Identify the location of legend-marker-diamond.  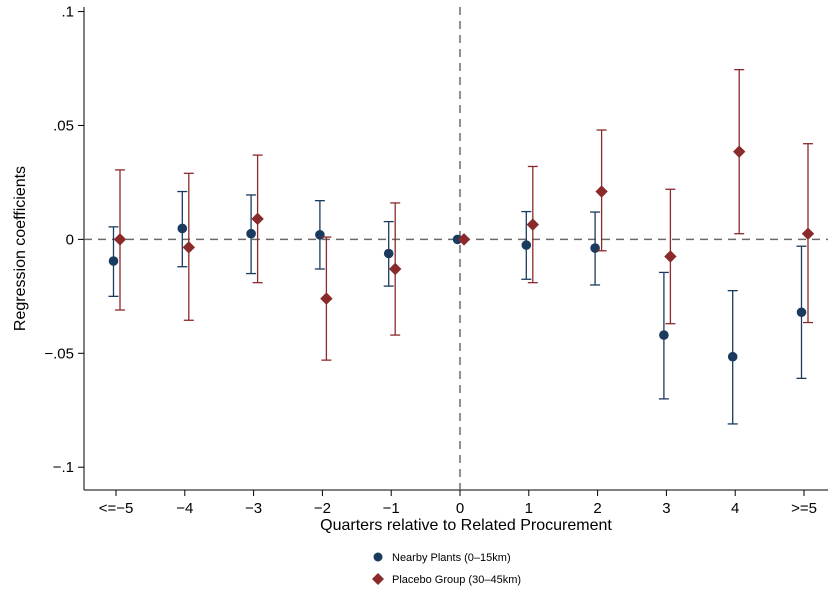
(378, 579).